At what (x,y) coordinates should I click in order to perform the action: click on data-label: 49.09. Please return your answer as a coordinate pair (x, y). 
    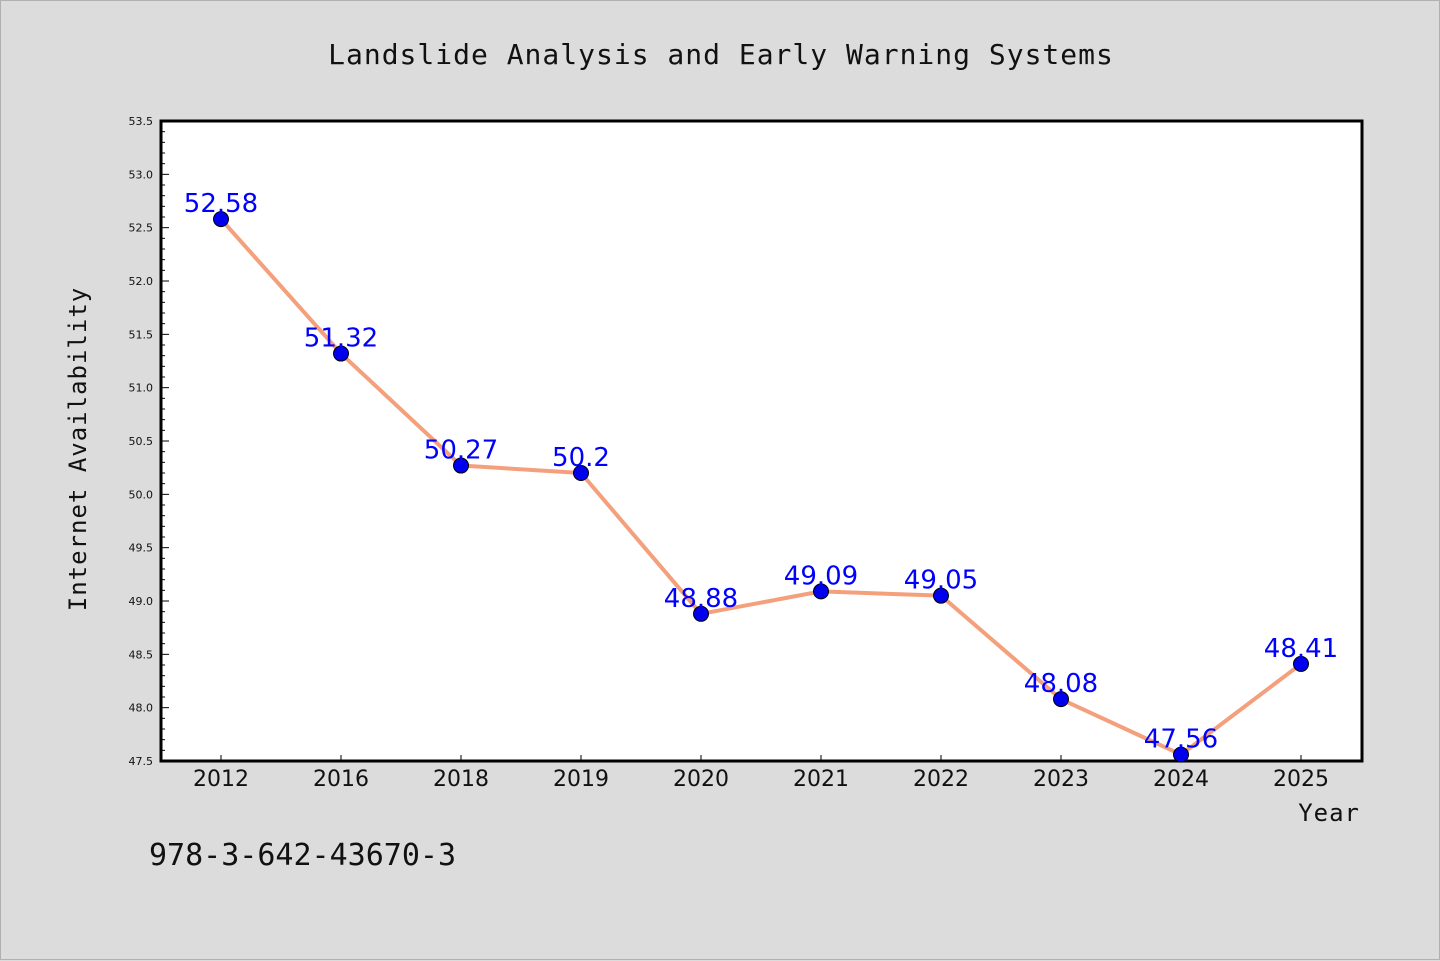
    Looking at the image, I should click on (821, 576).